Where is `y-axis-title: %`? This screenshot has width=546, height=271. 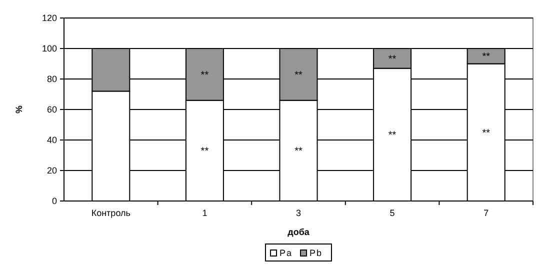
y-axis-title: % is located at coordinates (19, 109).